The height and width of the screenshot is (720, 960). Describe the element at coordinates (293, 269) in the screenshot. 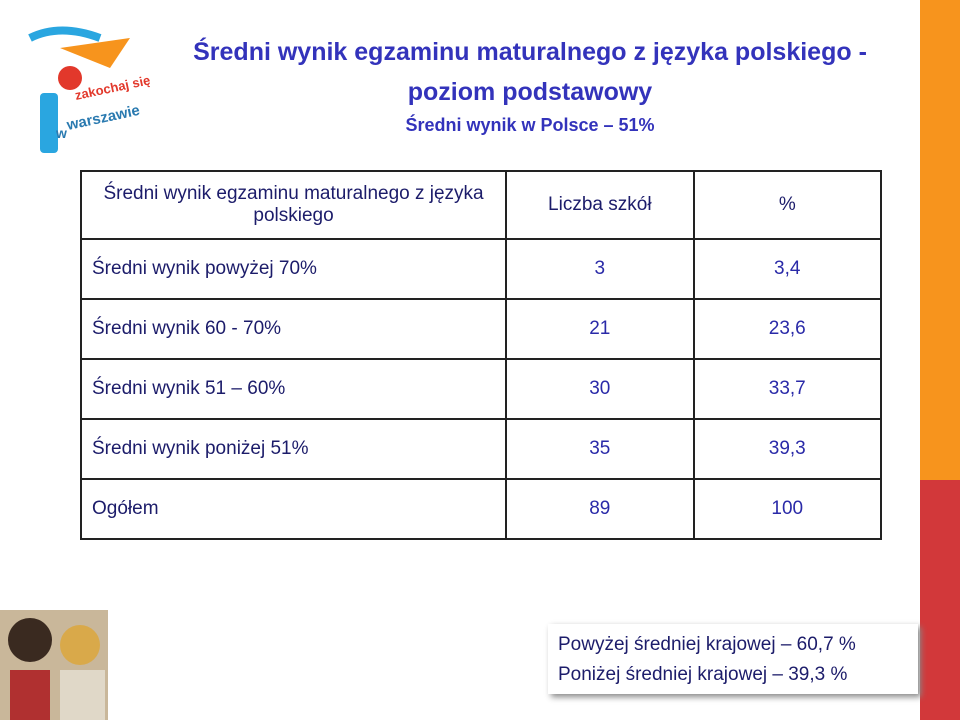

I see `table-cell: Średni wynik powyżej 70%` at that location.